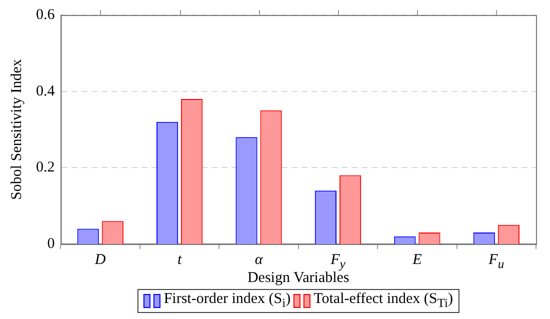 The image size is (550, 319). What do you see at coordinates (417, 260) in the screenshot?
I see `x-tick-label: E` at bounding box center [417, 260].